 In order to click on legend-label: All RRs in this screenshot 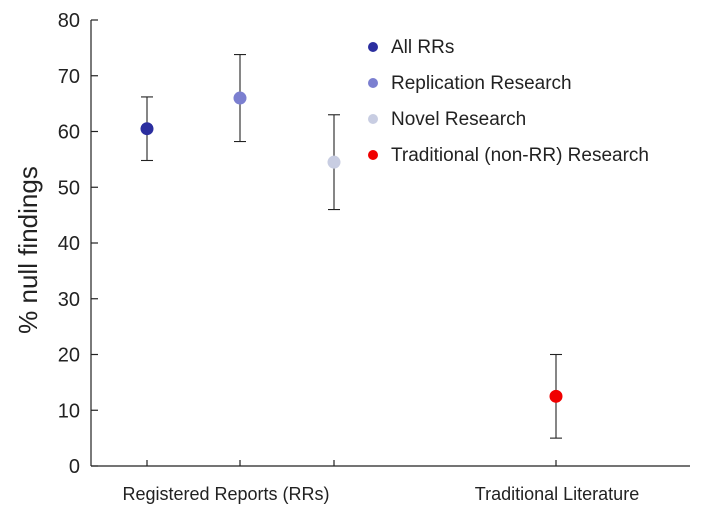, I will do `click(422, 47)`.